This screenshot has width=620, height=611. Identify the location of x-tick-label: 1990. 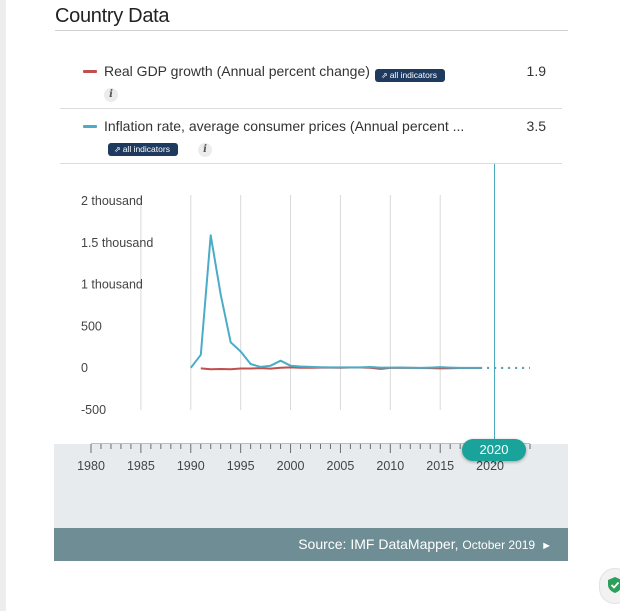
(191, 466).